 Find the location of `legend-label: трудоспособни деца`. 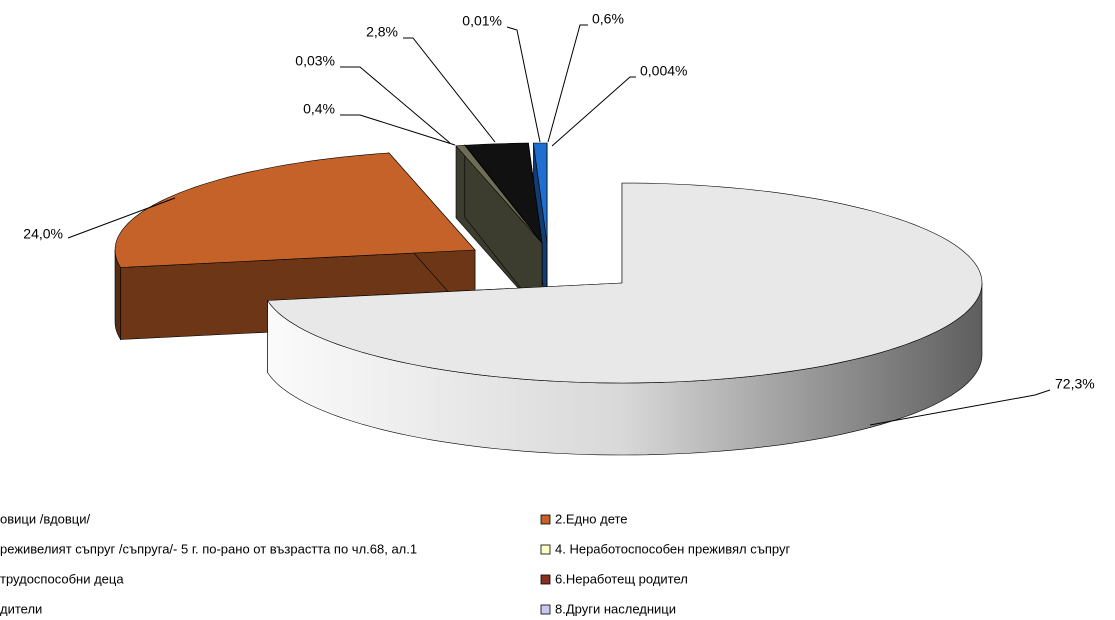

legend-label: трудоспособни деца is located at coordinates (62, 578).